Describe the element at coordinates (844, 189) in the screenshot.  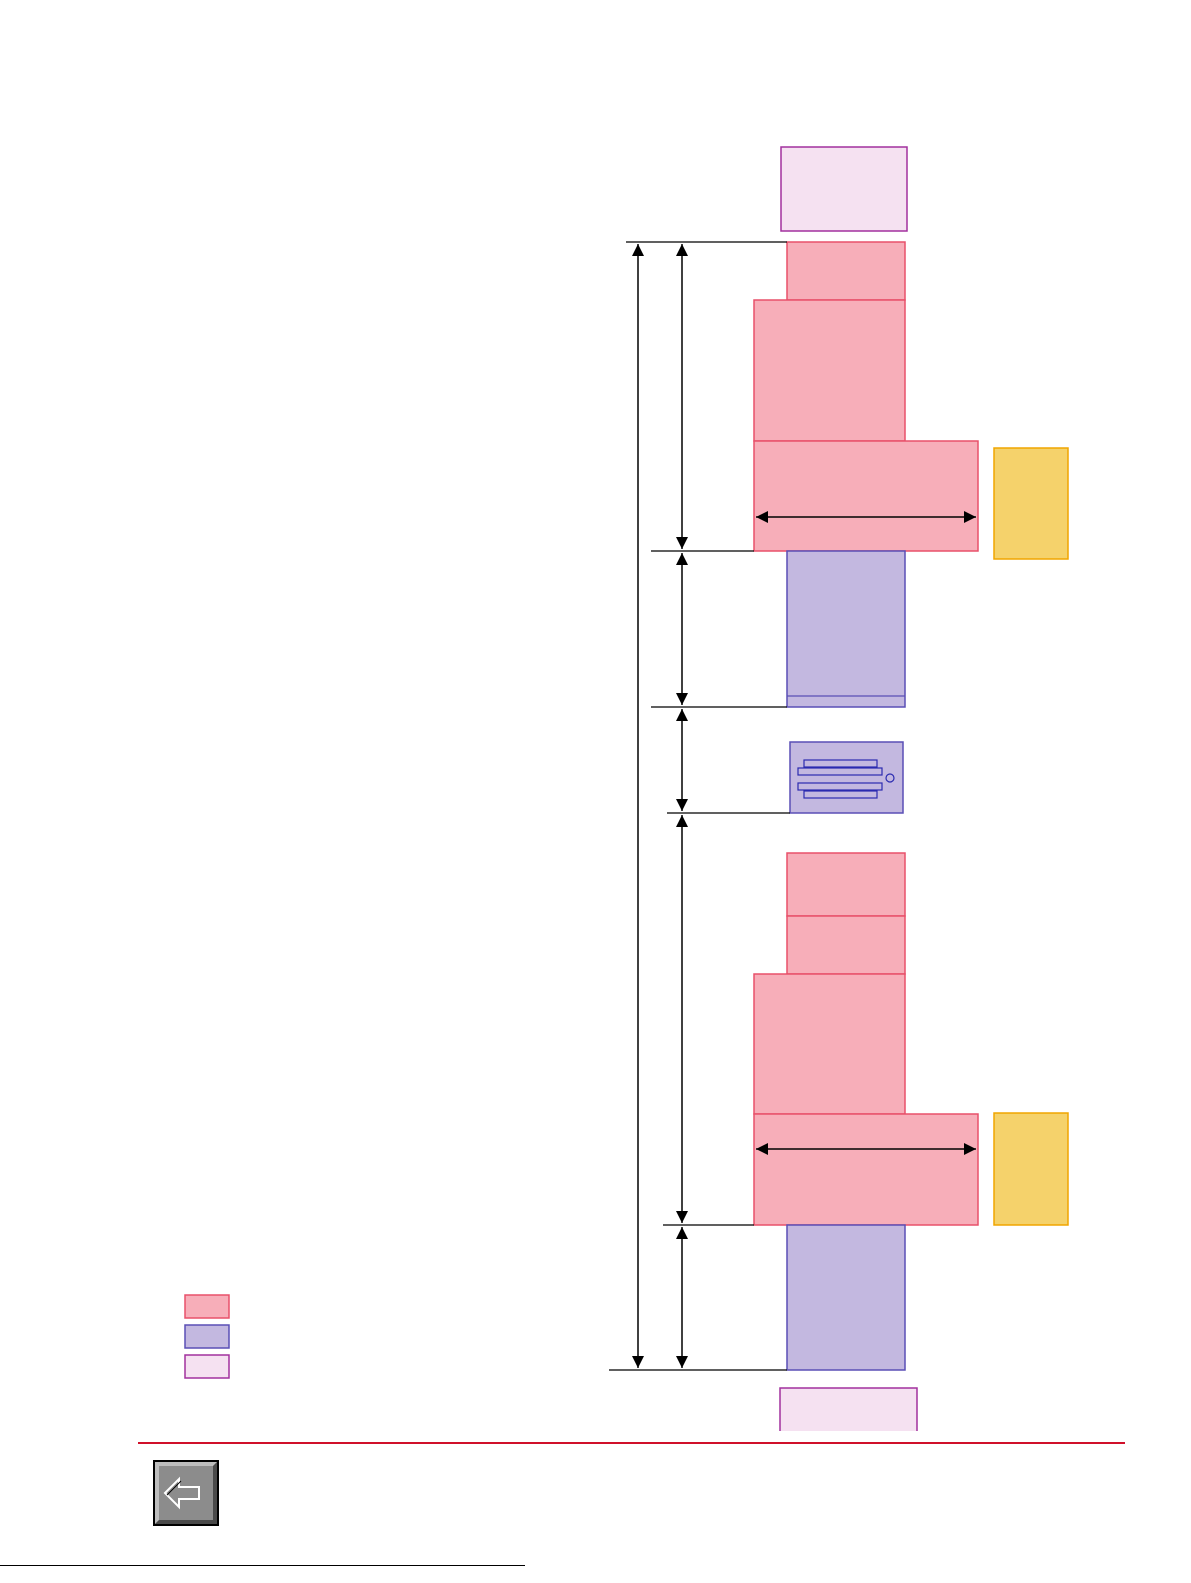
I see `top-lavender-box` at that location.